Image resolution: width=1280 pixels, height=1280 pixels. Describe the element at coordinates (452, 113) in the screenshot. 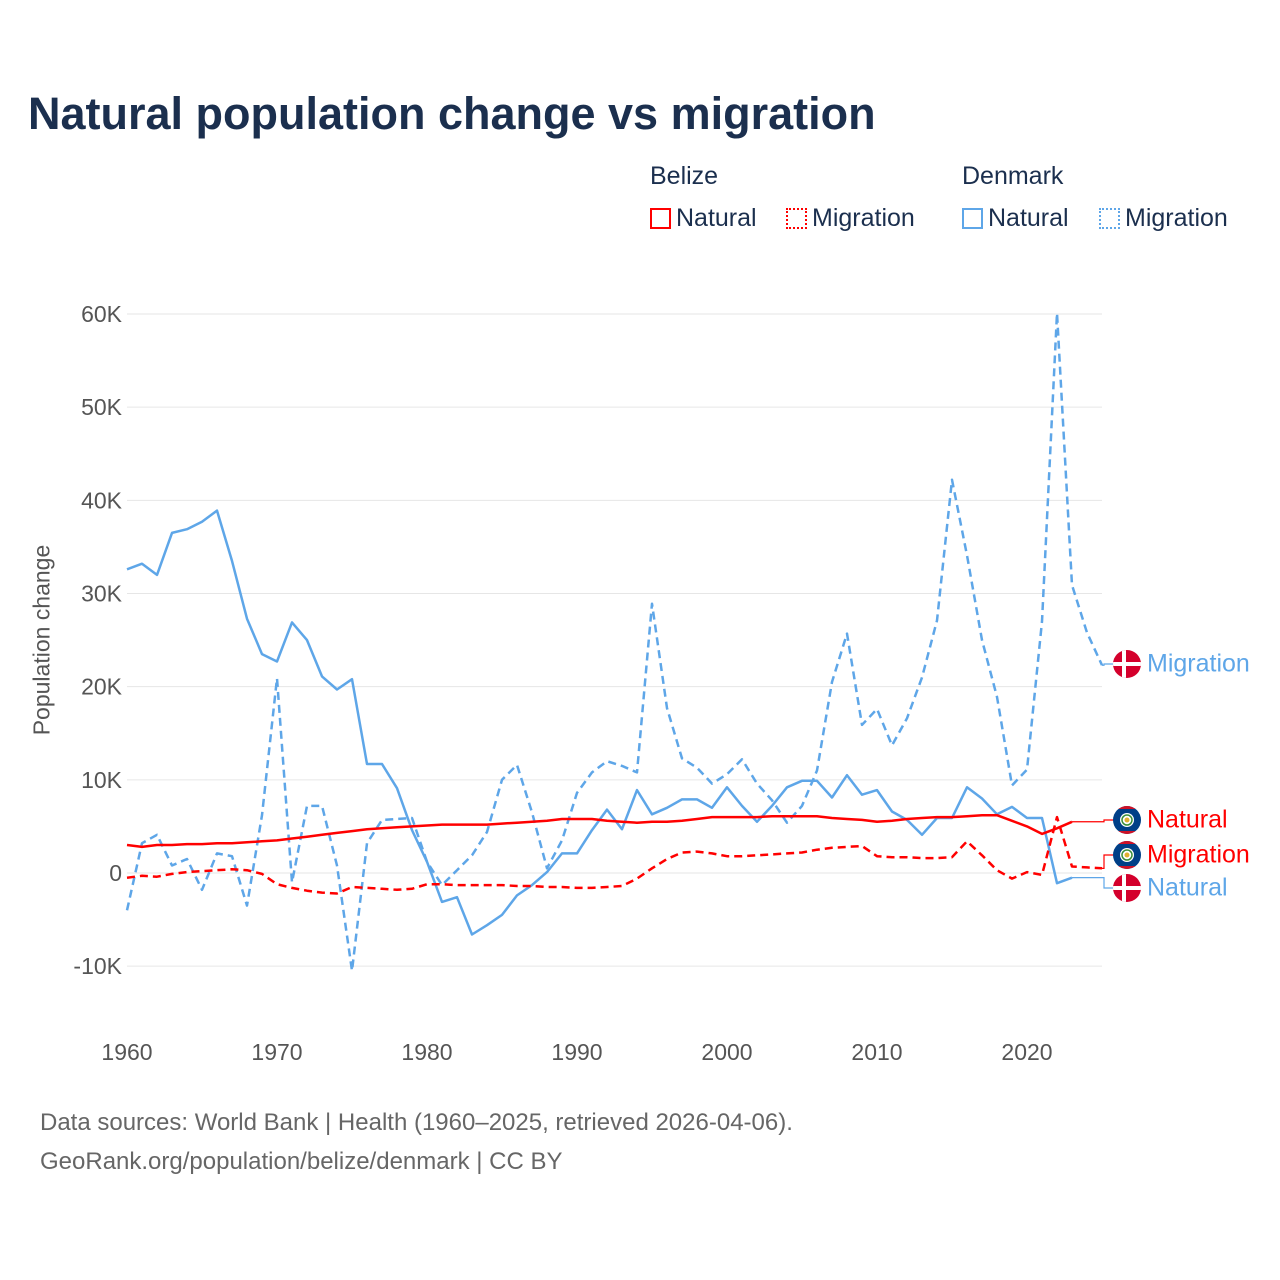

I see `chart-title: Natural population change vs migration` at that location.